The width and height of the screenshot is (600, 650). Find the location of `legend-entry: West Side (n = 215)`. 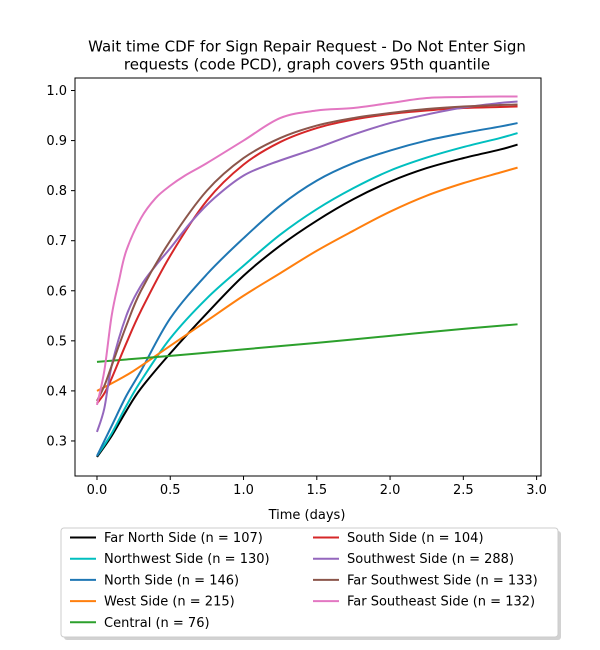

legend-entry: West Side (n = 215) is located at coordinates (152, 602).